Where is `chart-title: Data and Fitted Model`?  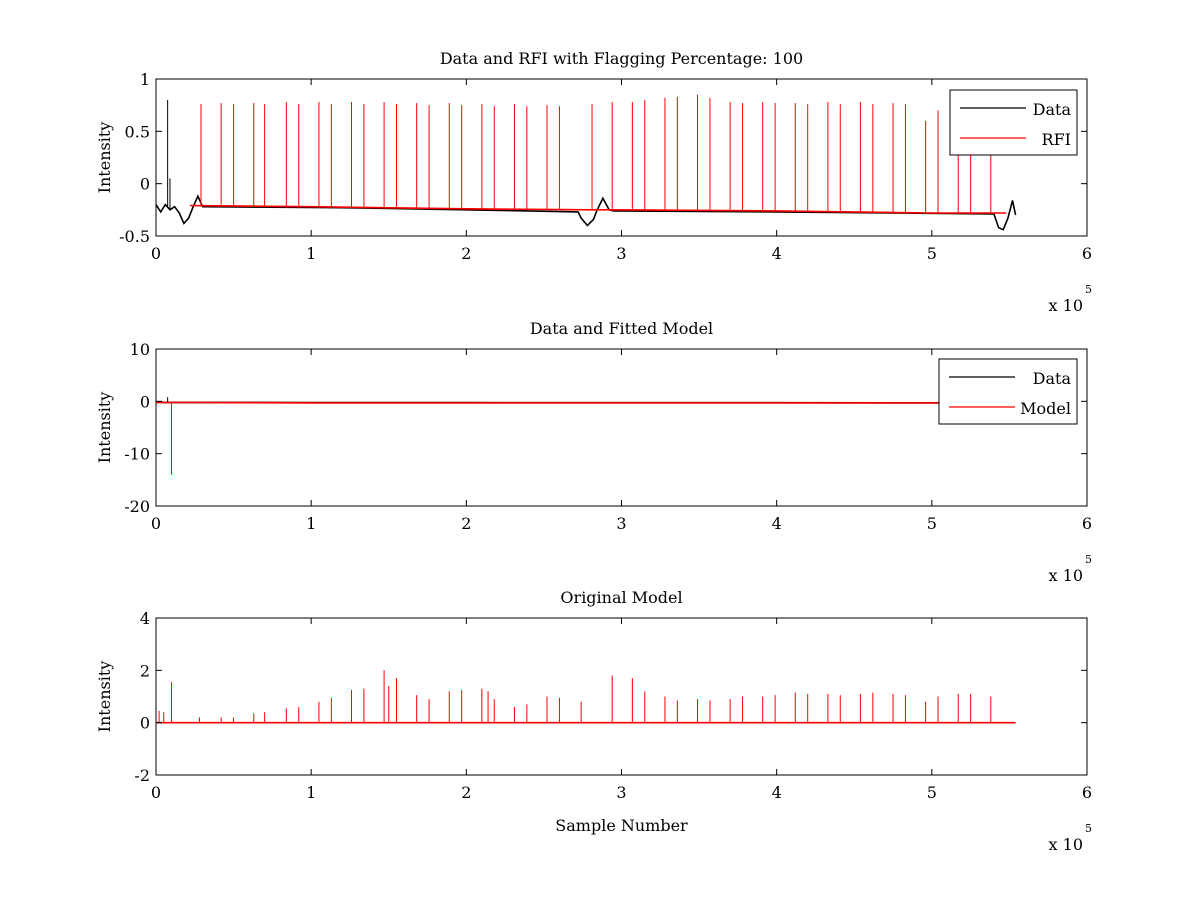
chart-title: Data and Fitted Model is located at coordinates (621, 328).